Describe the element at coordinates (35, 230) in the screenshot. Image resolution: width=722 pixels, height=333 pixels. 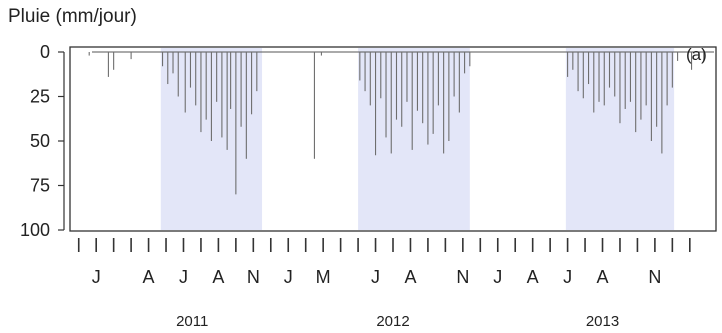
I see `y-tick-label-4: 100` at that location.